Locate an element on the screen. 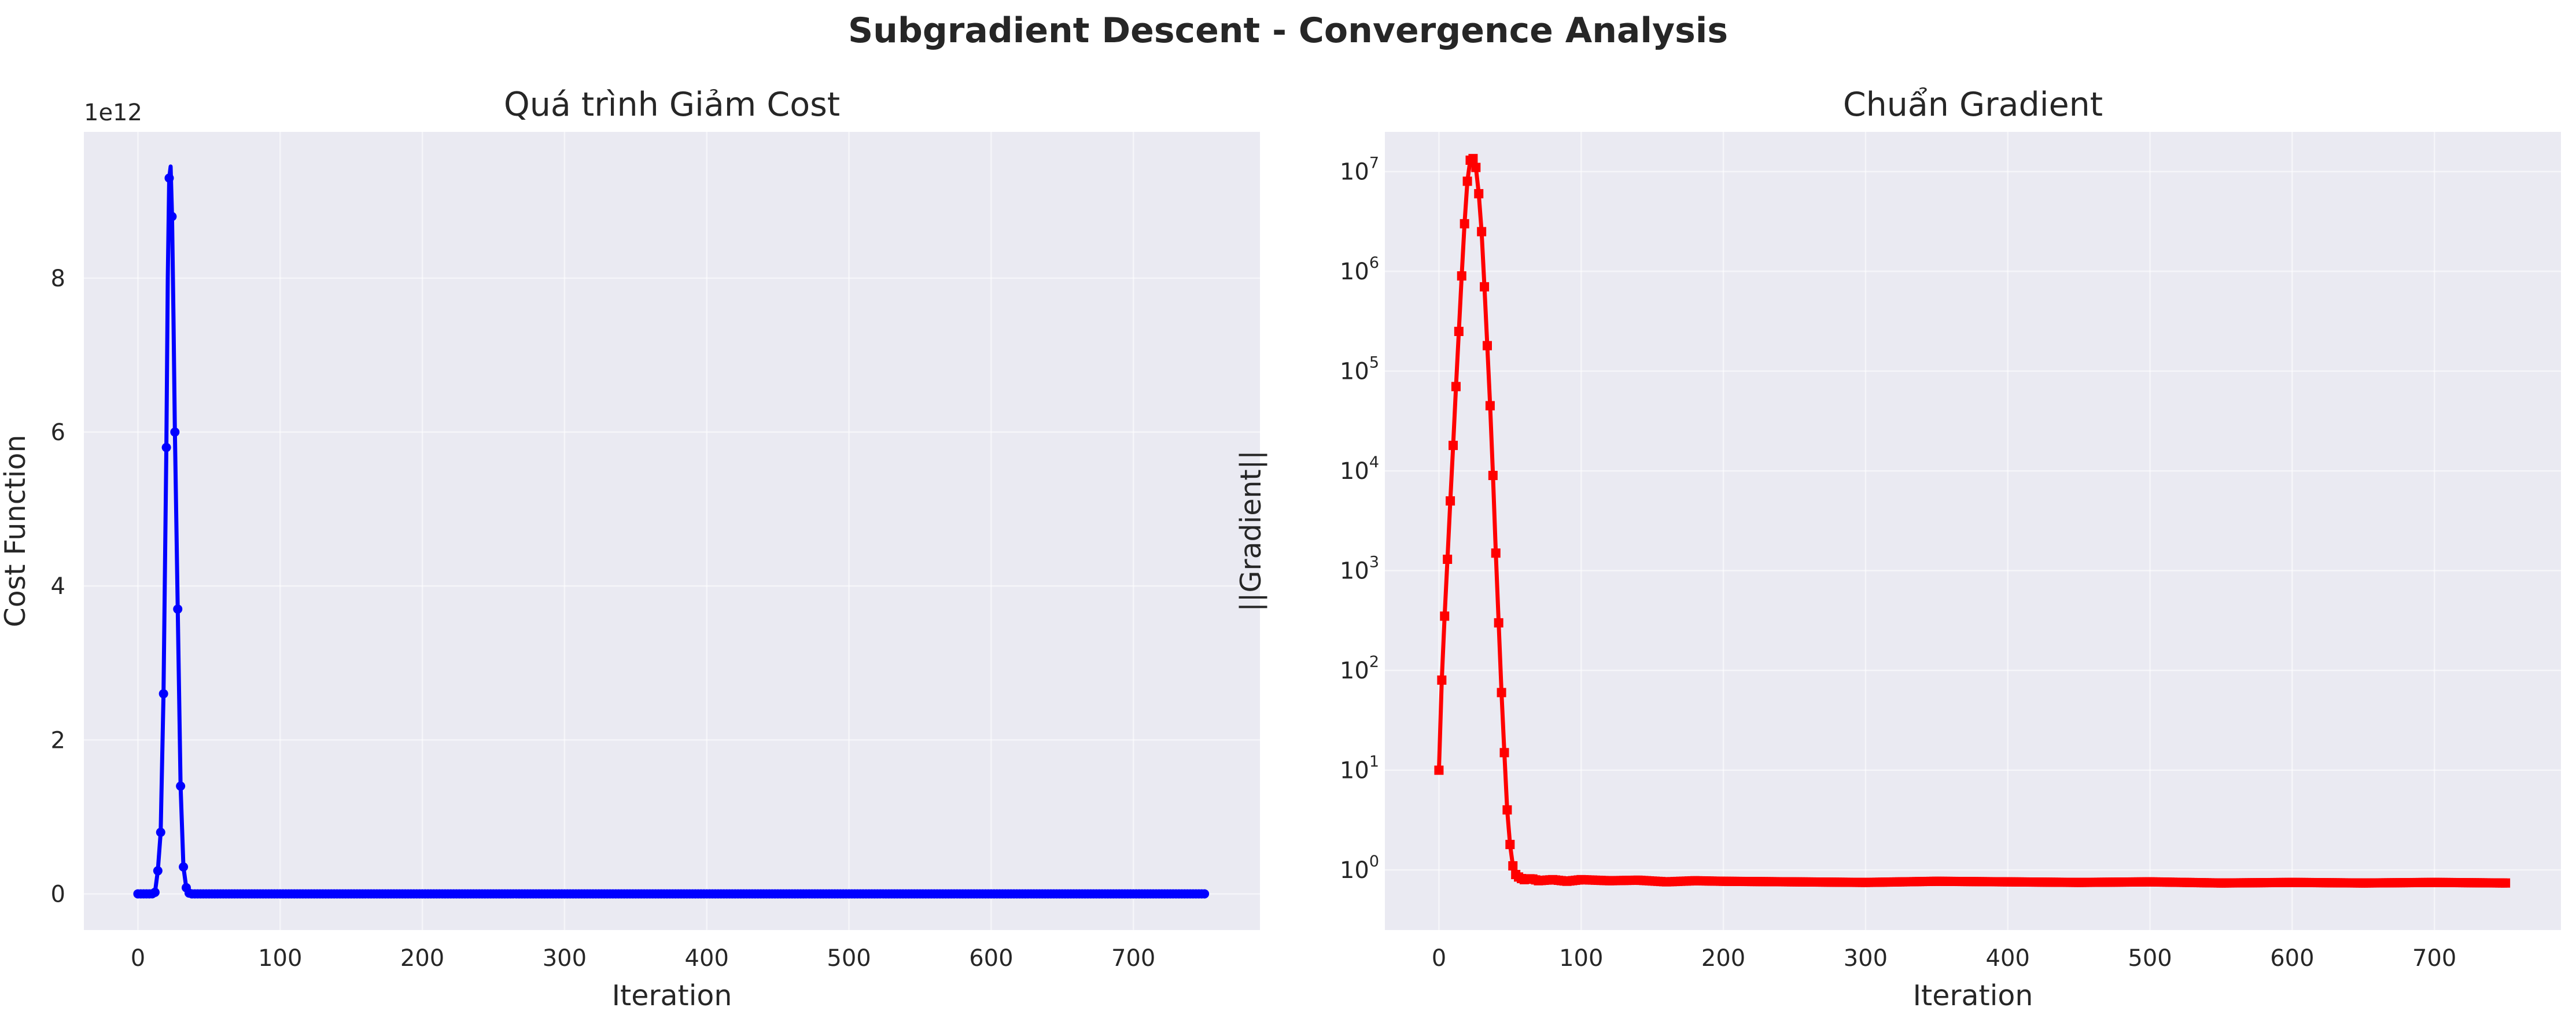  y-tick-exponent: 1 is located at coordinates (1374, 762).